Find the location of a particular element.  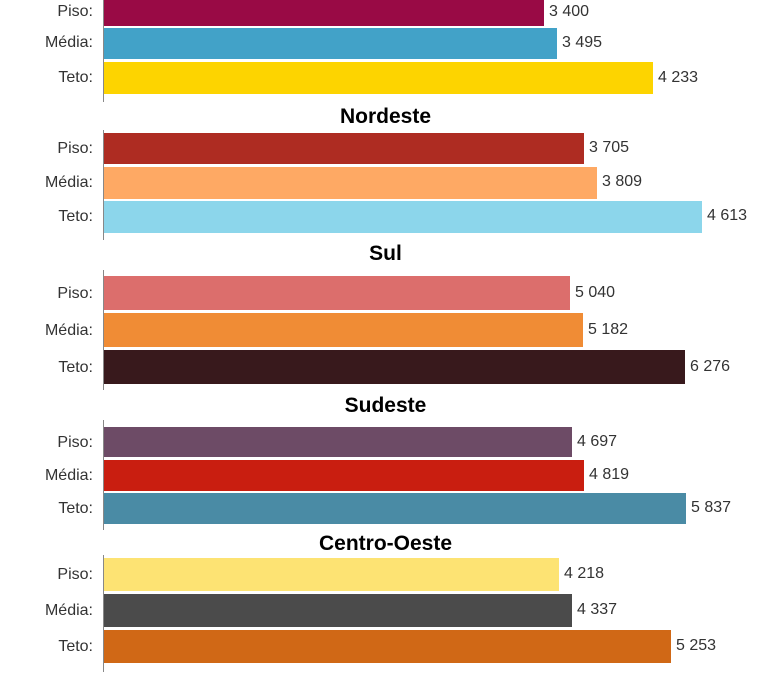

value-label-piso: 4 697 is located at coordinates (597, 441).